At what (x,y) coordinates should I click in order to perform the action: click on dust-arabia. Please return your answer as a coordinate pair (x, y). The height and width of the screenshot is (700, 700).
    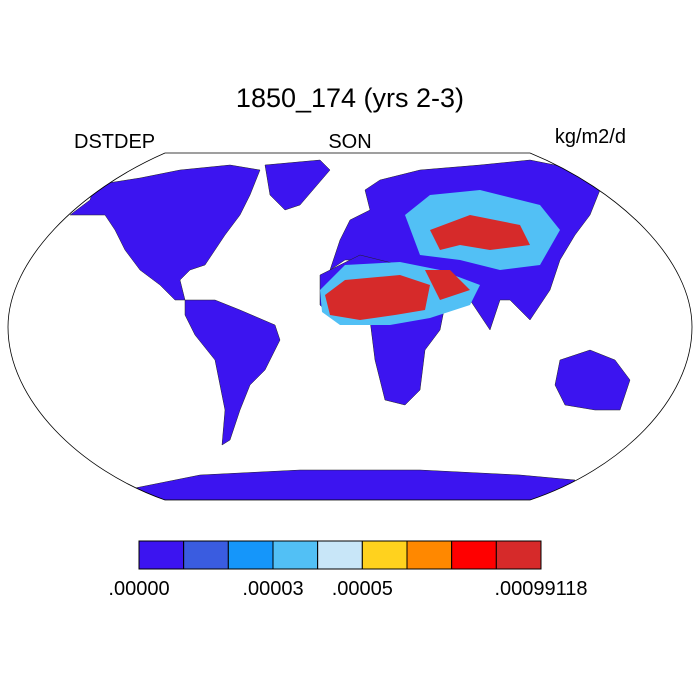
    Looking at the image, I should click on (447, 285).